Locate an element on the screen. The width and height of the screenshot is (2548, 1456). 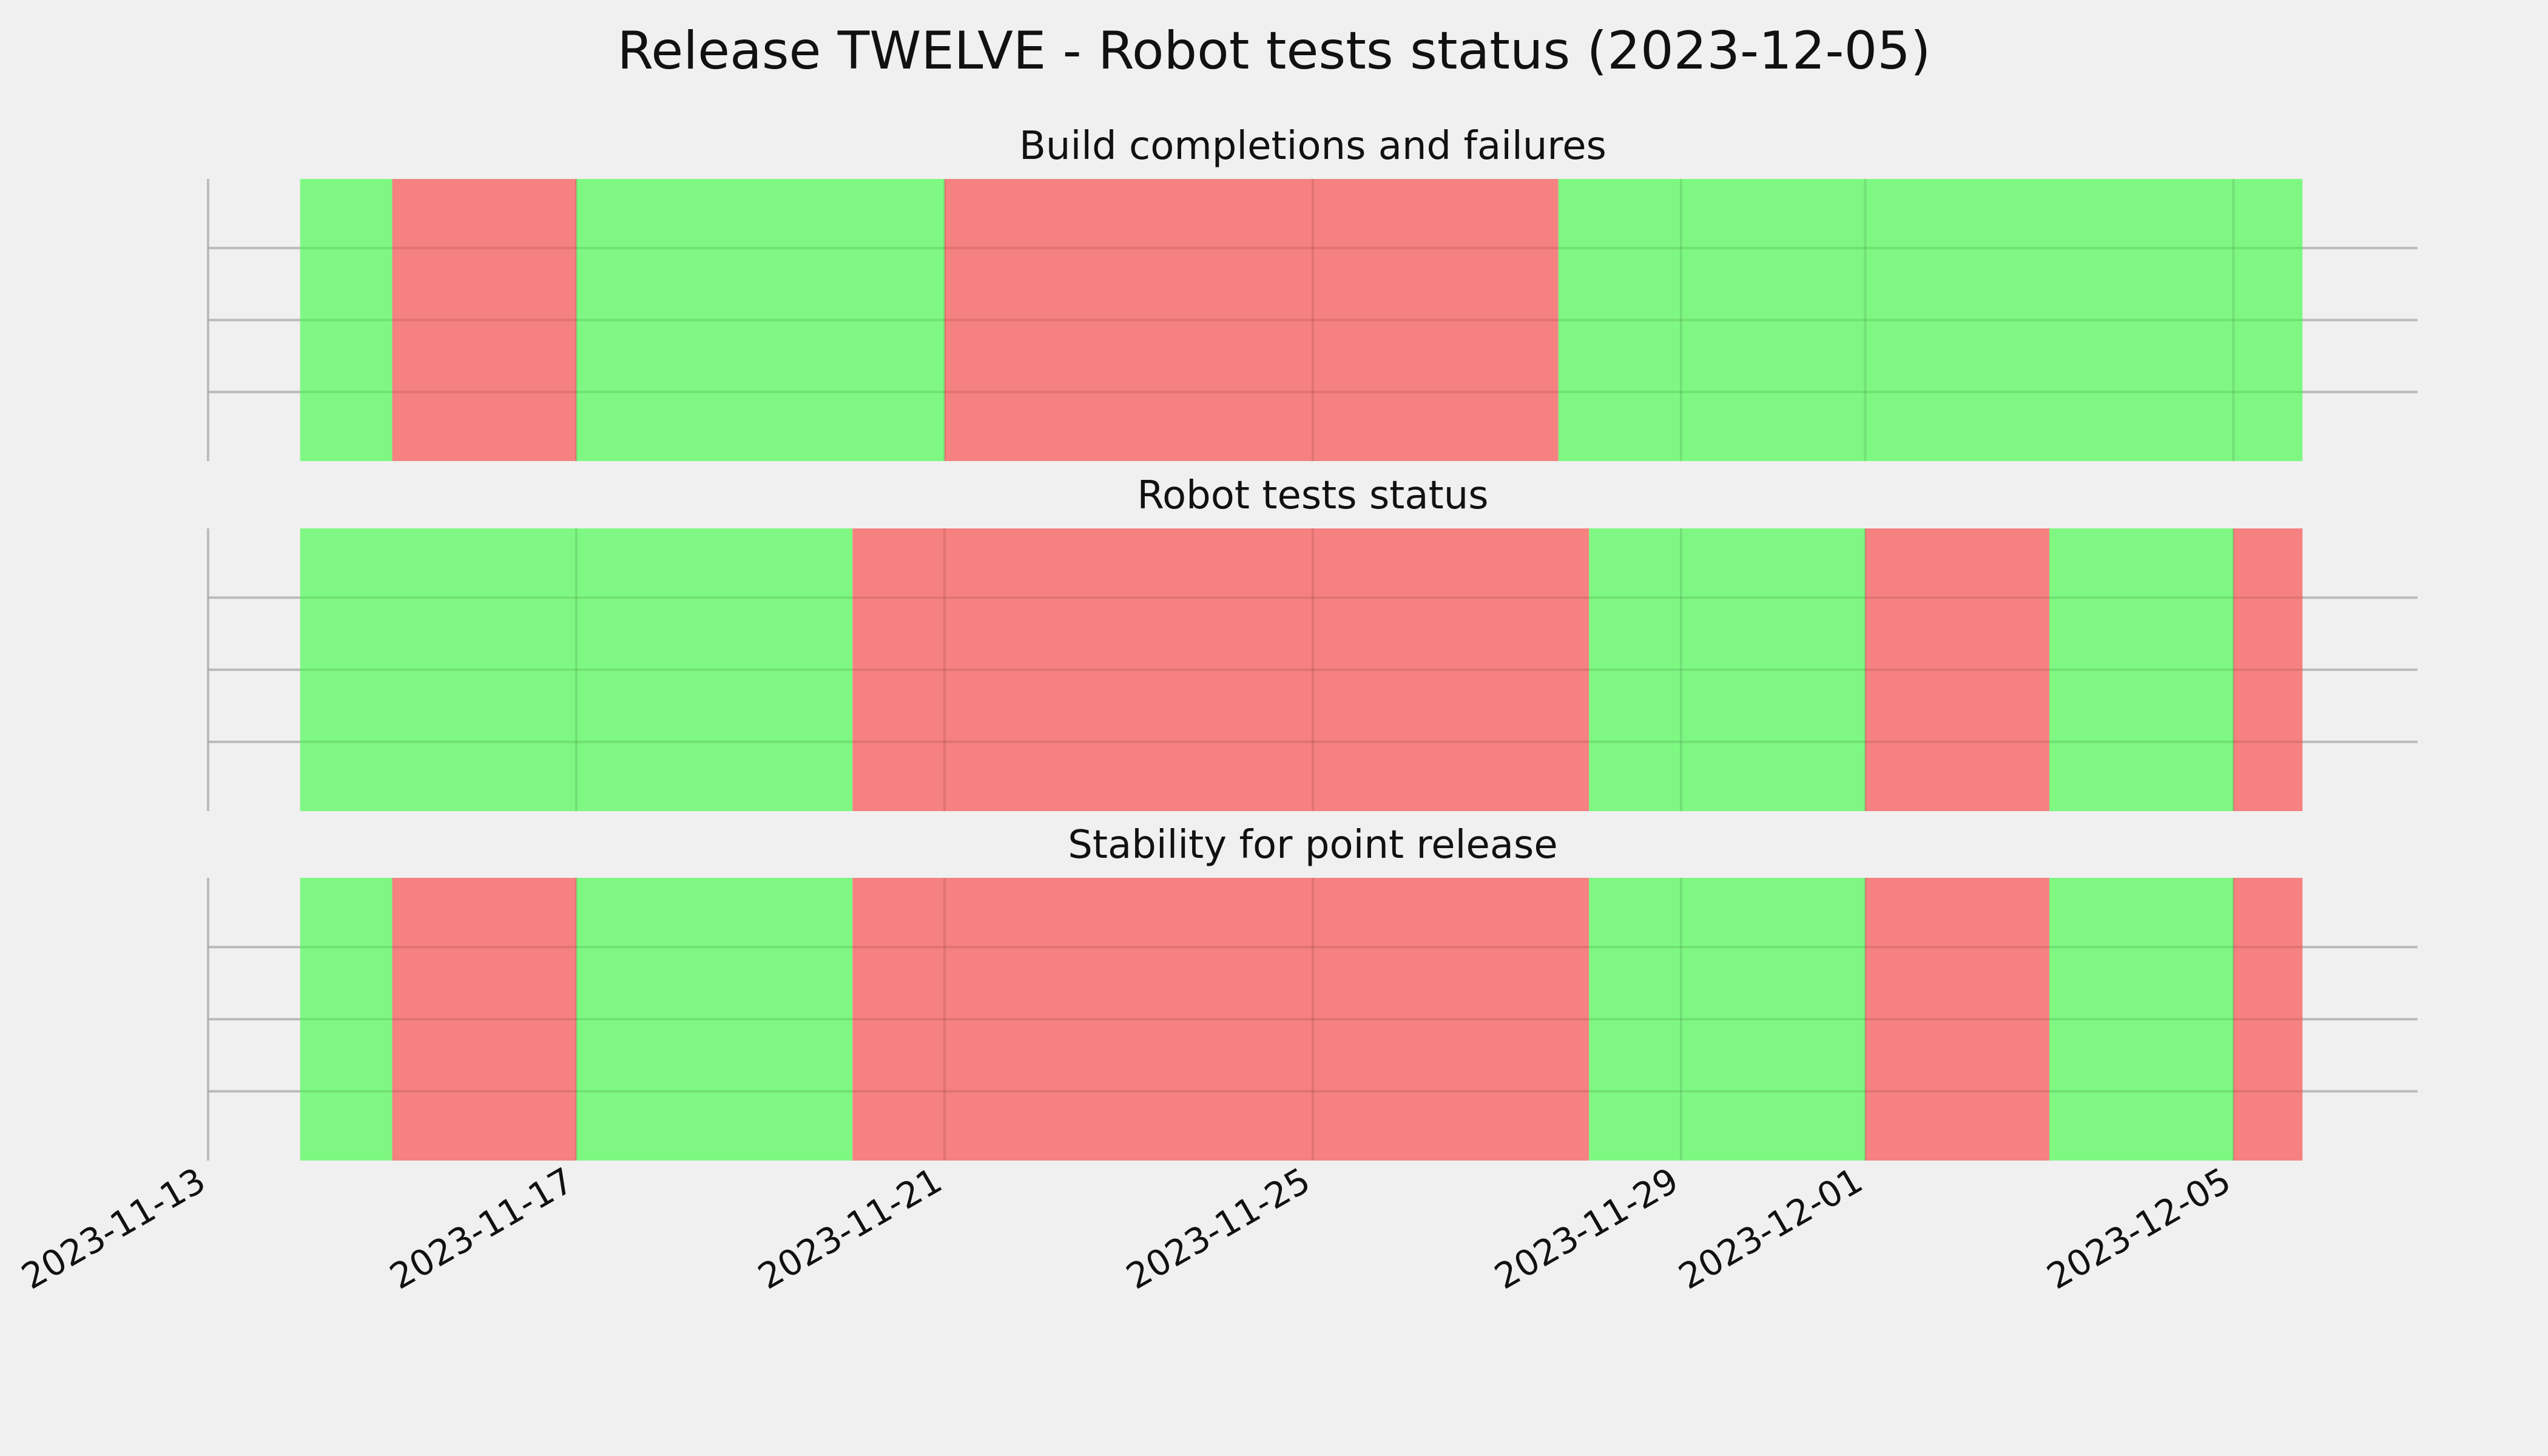
panel-title-3: Stability for point release is located at coordinates (1313, 845).